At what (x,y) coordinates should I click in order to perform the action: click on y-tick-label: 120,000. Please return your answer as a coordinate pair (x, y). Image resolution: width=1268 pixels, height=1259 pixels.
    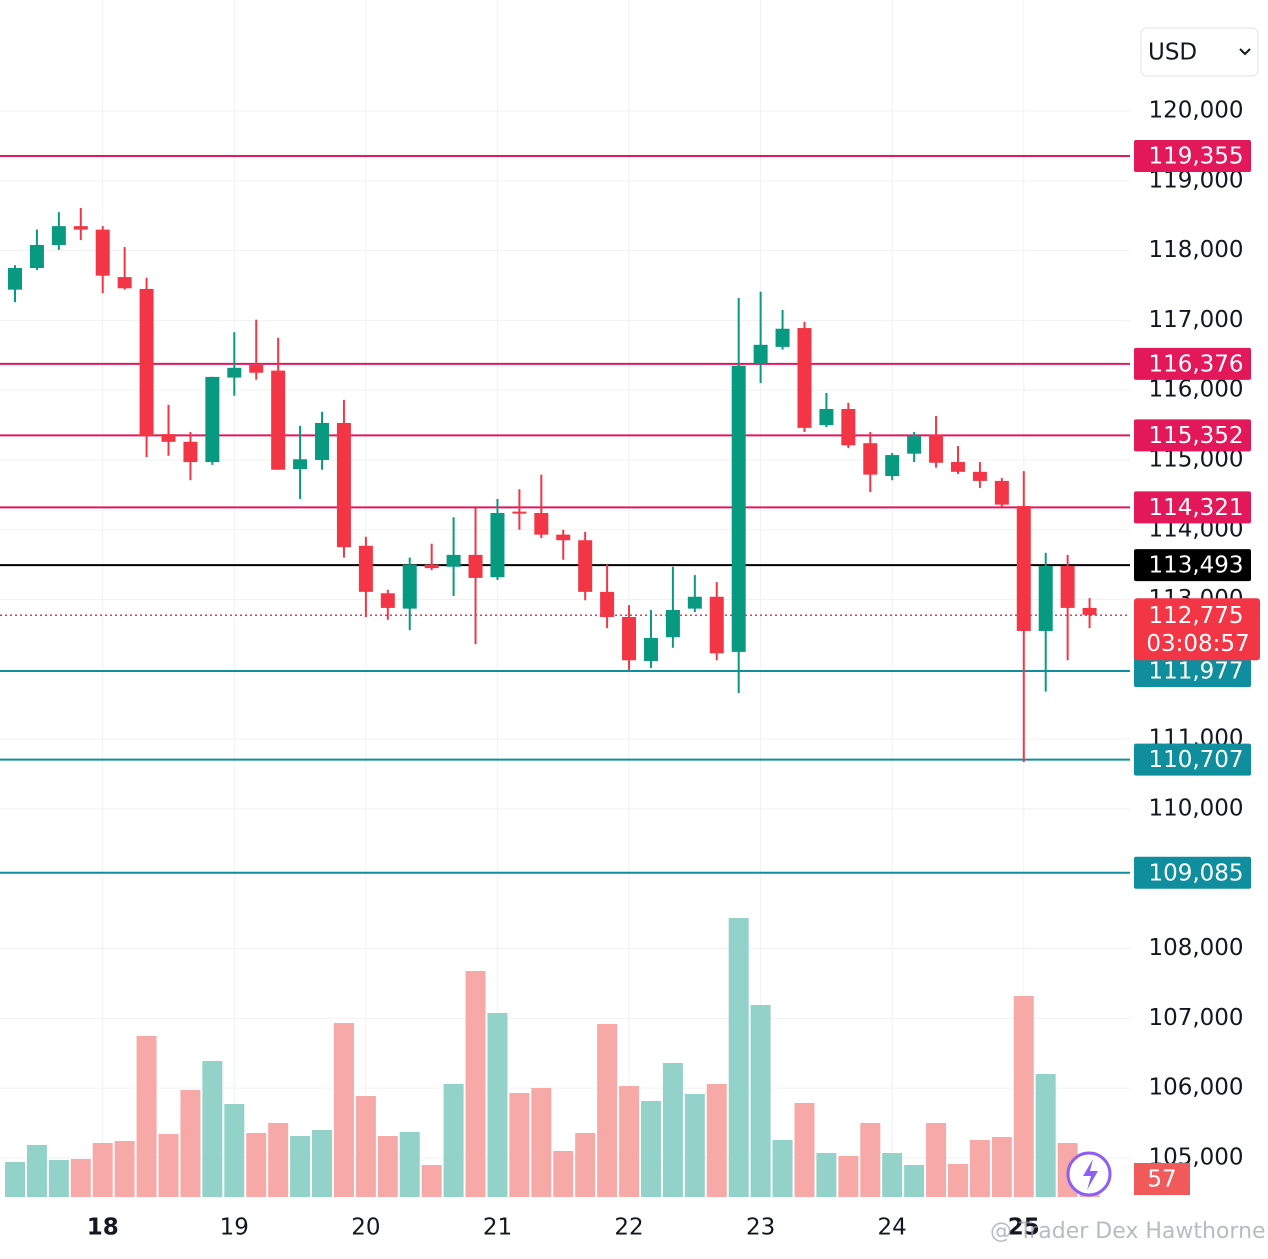
    Looking at the image, I should click on (1195, 110).